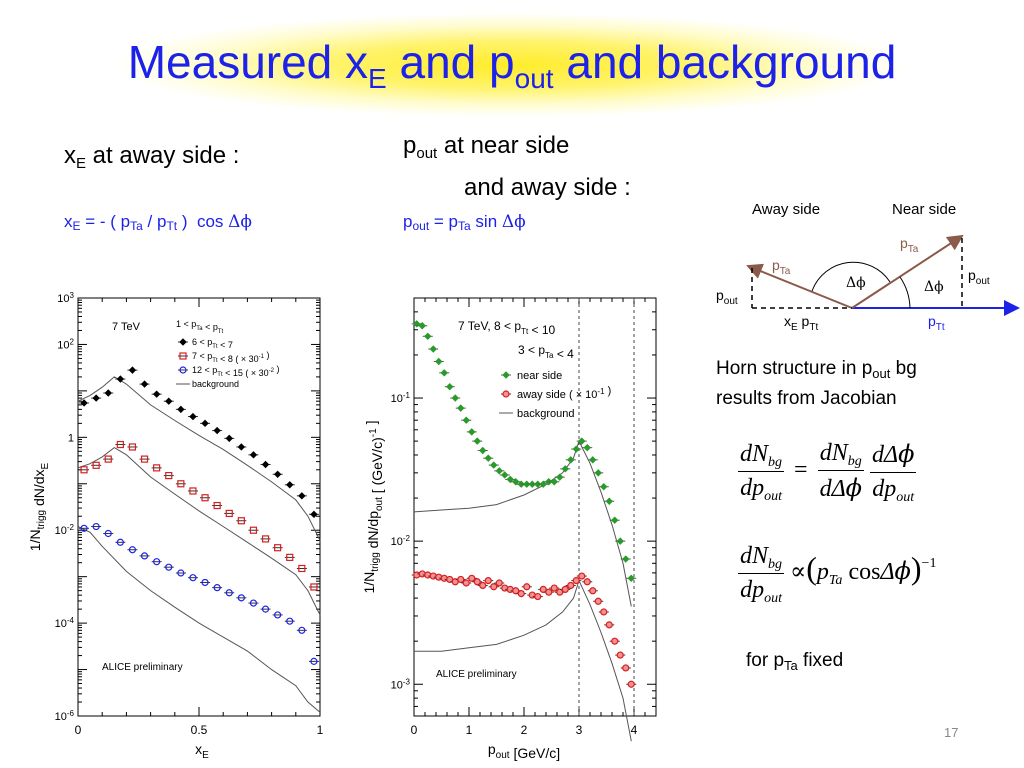  I want to click on y-tick-label: 10⁻⁶, so click(65, 716).